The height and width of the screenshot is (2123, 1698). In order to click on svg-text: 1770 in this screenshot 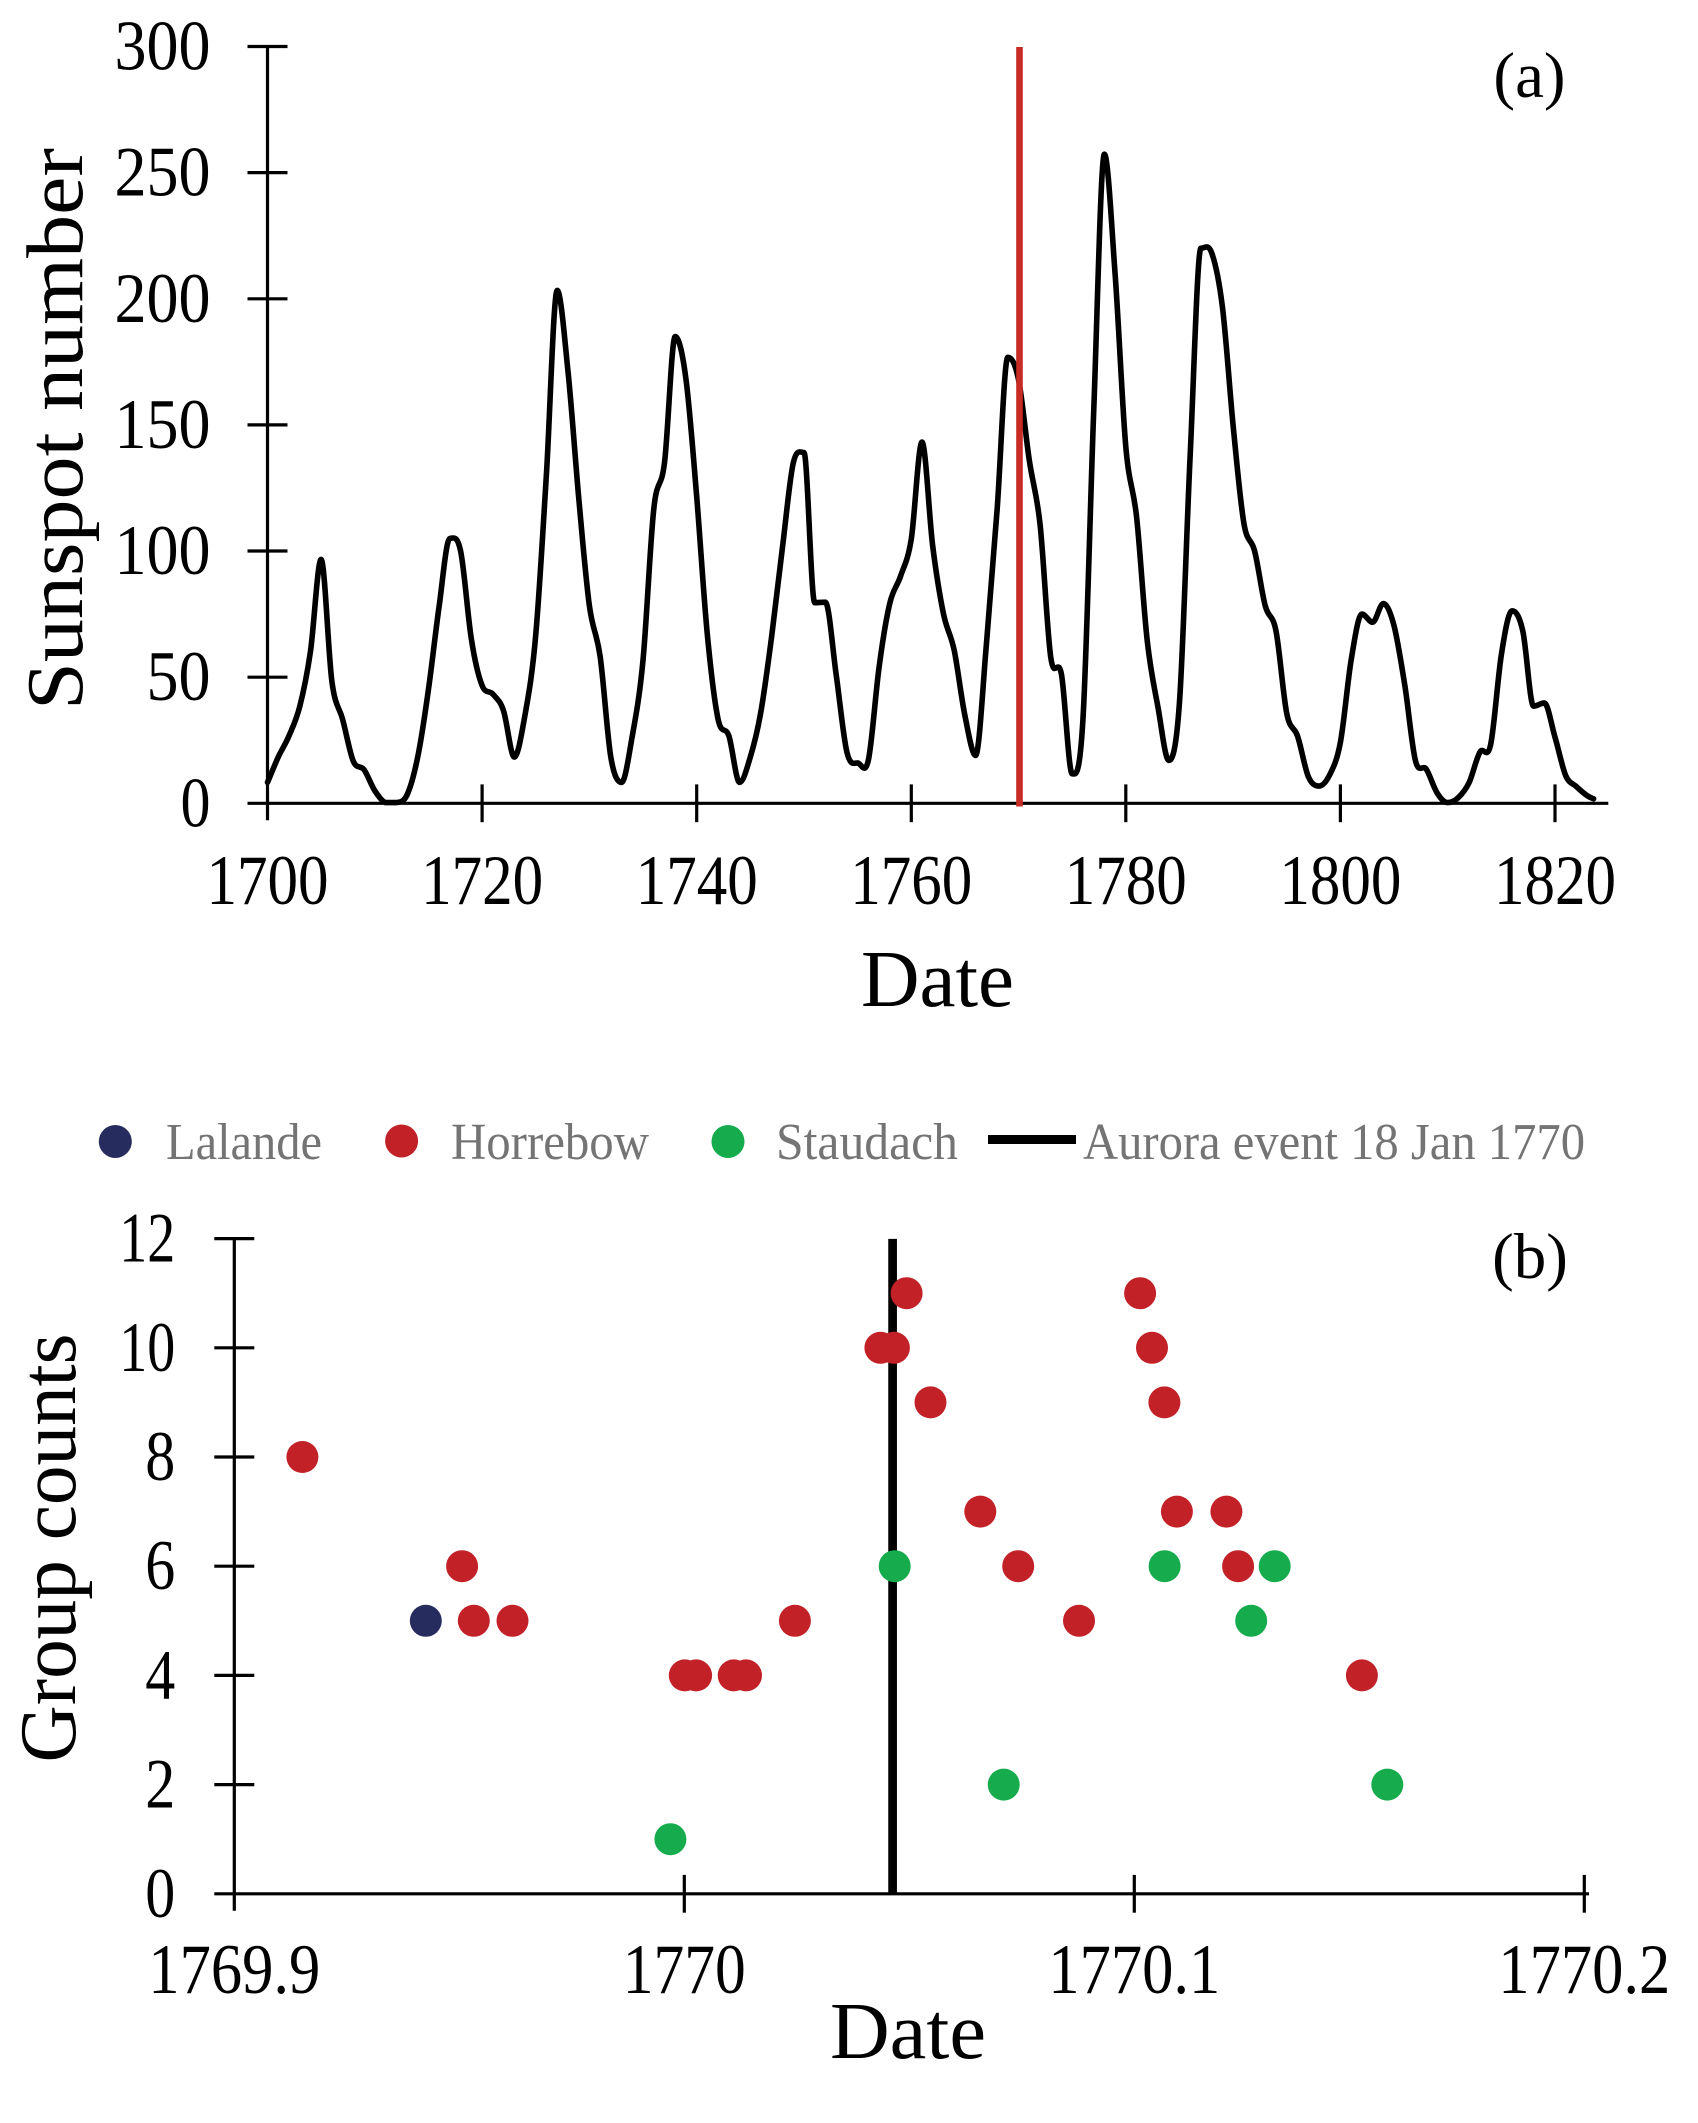, I will do `click(684, 1970)`.